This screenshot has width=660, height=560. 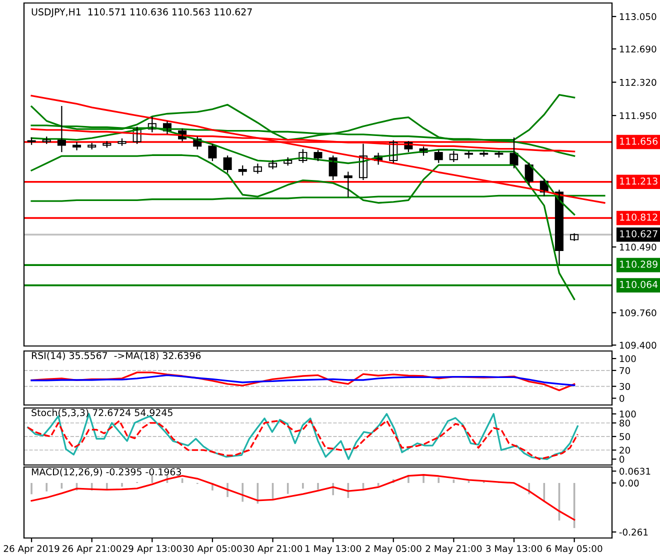 I want to click on y-tick-label: 110.490, so click(x=638, y=247).